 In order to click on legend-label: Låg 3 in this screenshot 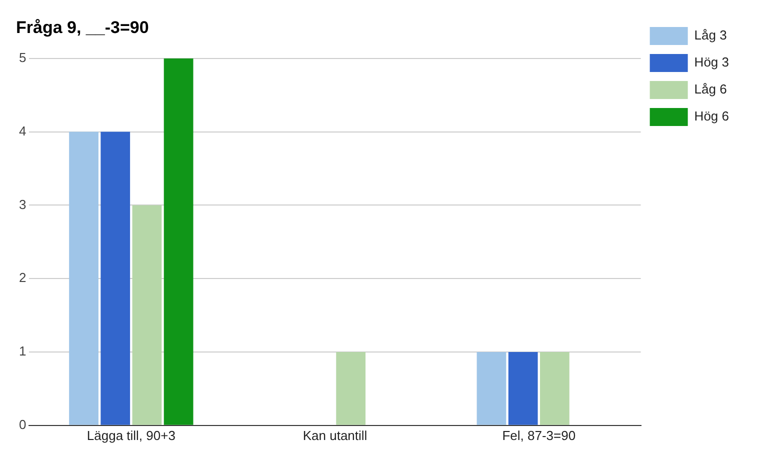, I will do `click(710, 35)`.